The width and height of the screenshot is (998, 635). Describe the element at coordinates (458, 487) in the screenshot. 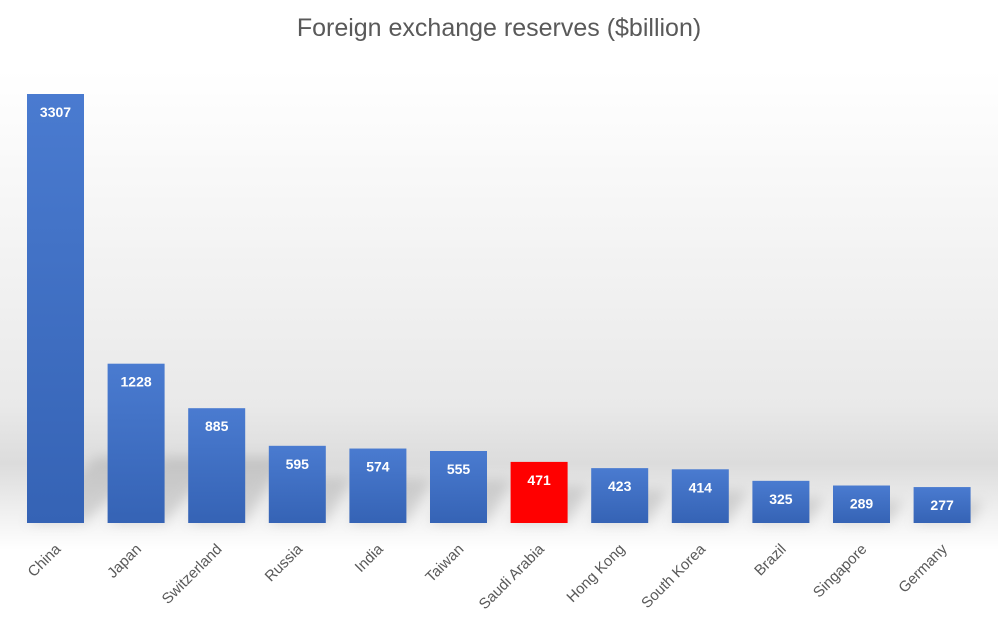

I see `bar-taiwan` at that location.